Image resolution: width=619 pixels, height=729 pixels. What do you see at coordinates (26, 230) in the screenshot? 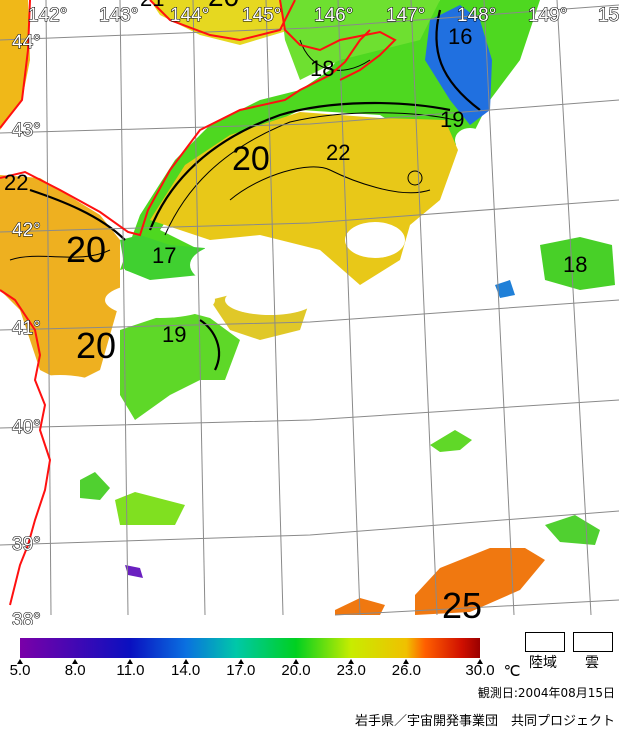
I see `lat-label-42: 42°` at bounding box center [26, 230].